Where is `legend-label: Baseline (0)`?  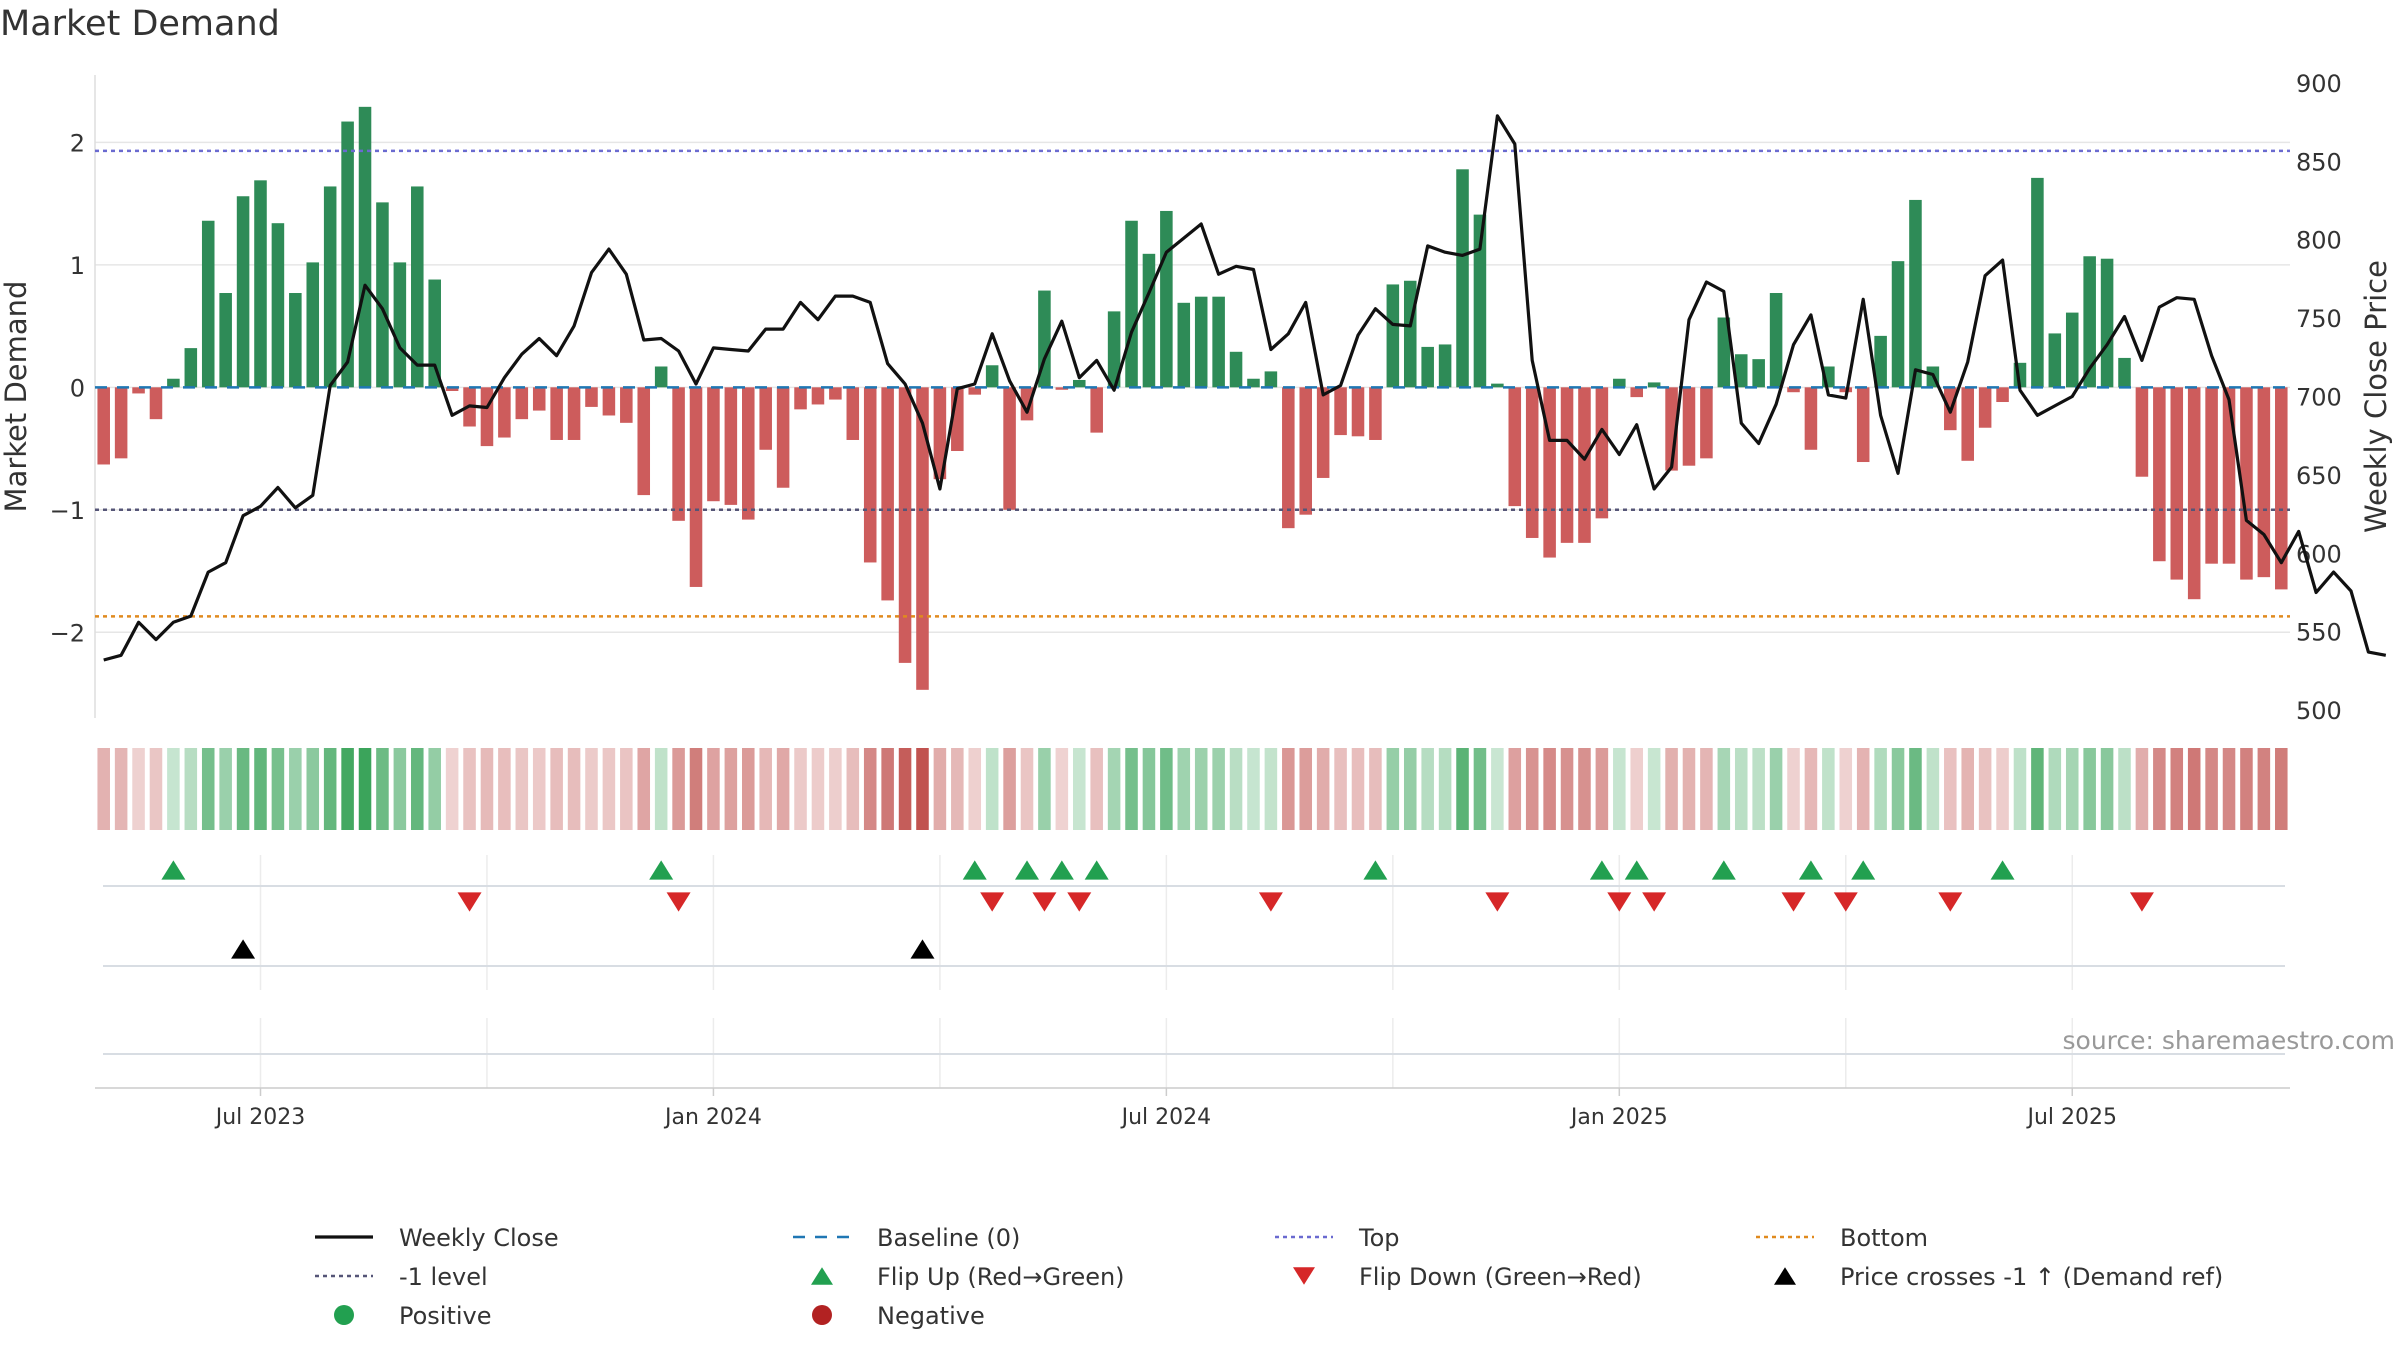
legend-label: Baseline (0) is located at coordinates (948, 1238).